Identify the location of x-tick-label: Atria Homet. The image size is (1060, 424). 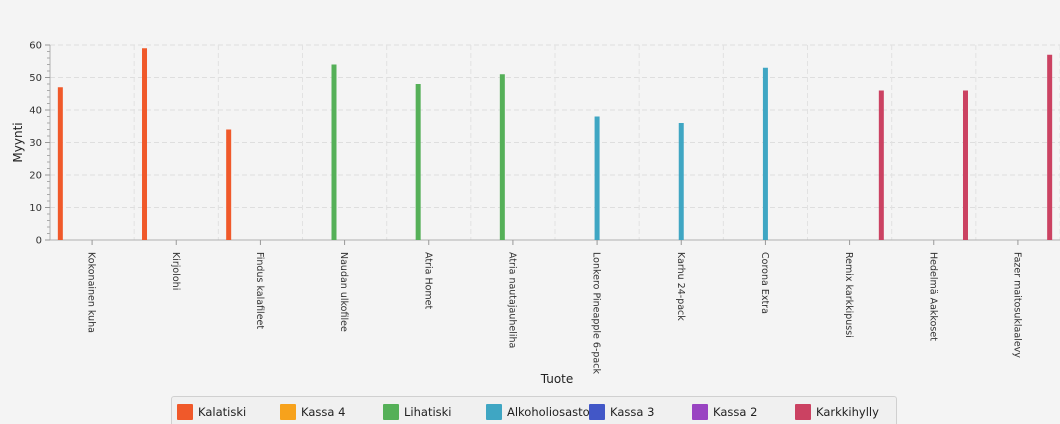
(427, 280).